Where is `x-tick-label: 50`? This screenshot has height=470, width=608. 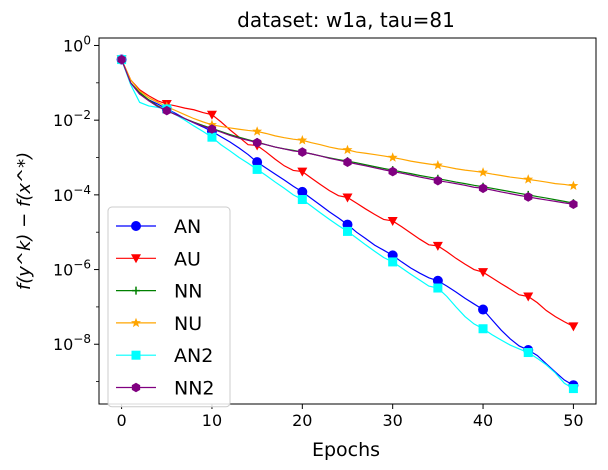 x-tick-label: 50 is located at coordinates (573, 420).